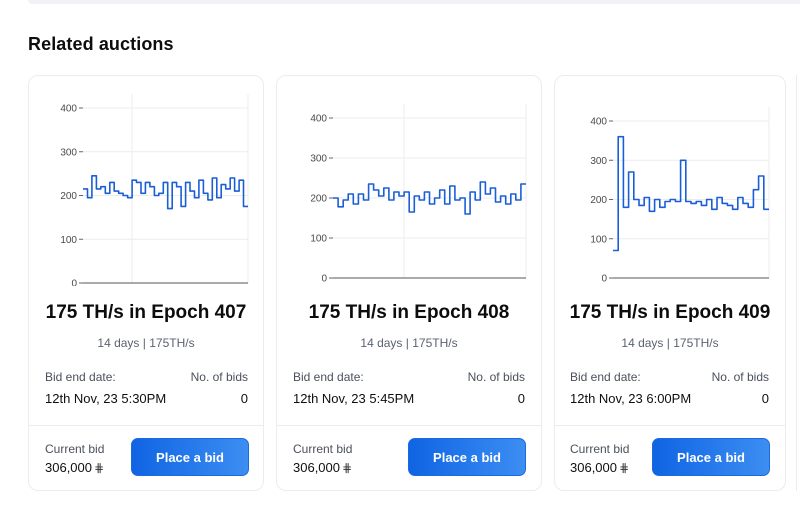  What do you see at coordinates (146, 312) in the screenshot?
I see `auction-title: 175 TH/s in Epoch 407` at bounding box center [146, 312].